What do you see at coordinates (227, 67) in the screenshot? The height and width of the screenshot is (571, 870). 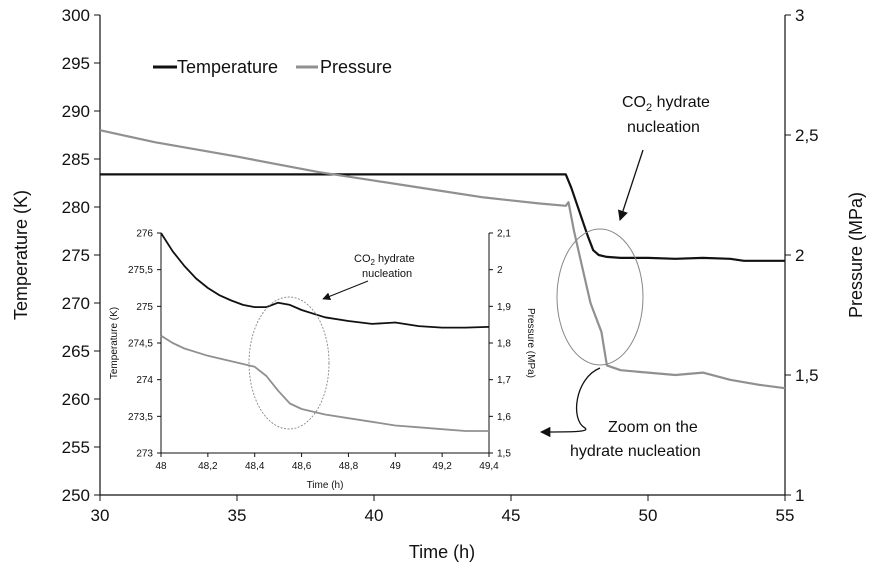 I see `legend-label-temperature: Temperature` at bounding box center [227, 67].